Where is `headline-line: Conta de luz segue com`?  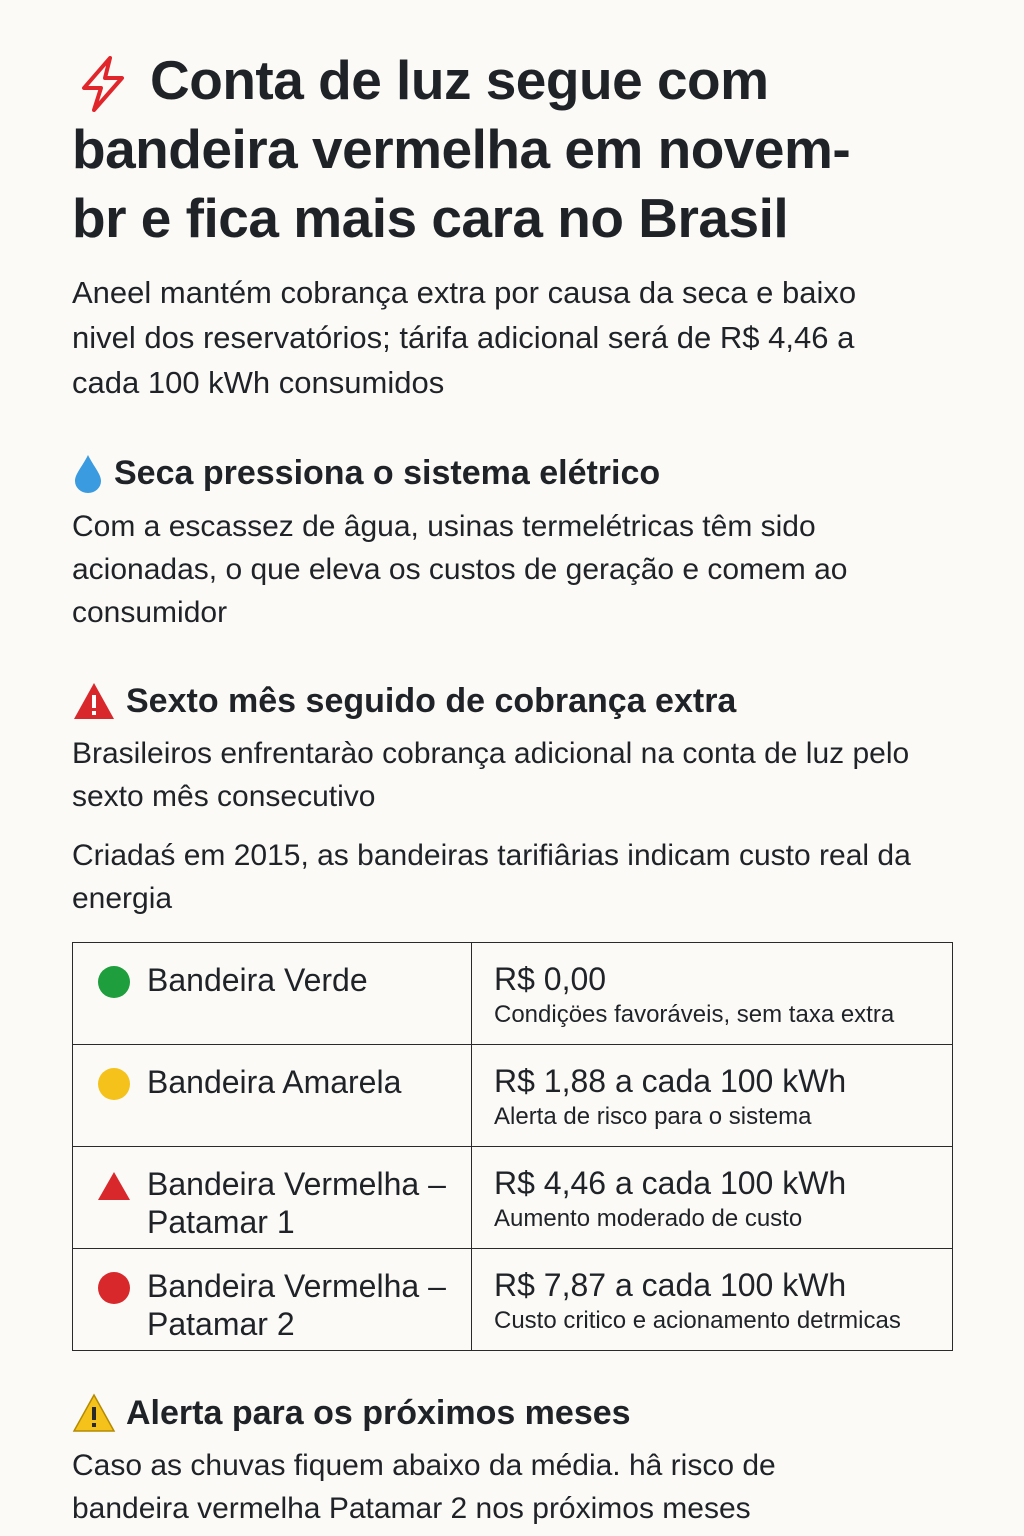 headline-line: Conta de luz segue com is located at coordinates (459, 80).